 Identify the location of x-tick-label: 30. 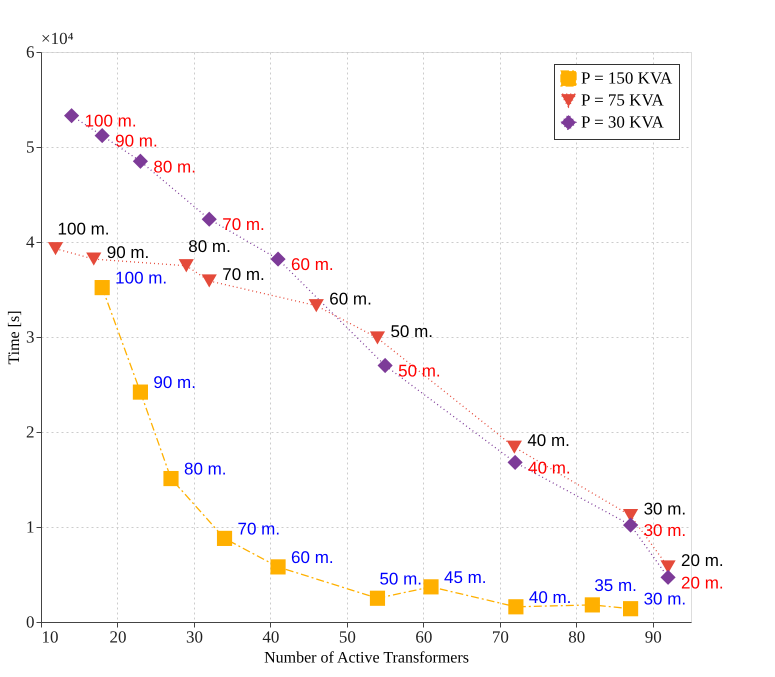
(194, 637).